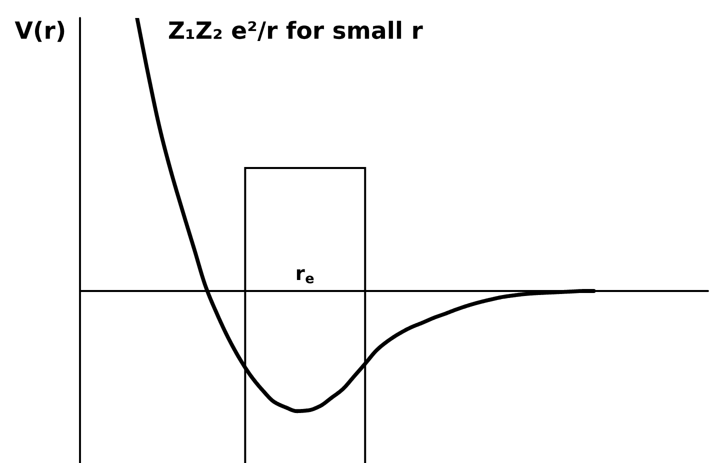 The height and width of the screenshot is (463, 719). I want to click on annotation: Z₁Z₂ e²/r for small r, so click(295, 30).